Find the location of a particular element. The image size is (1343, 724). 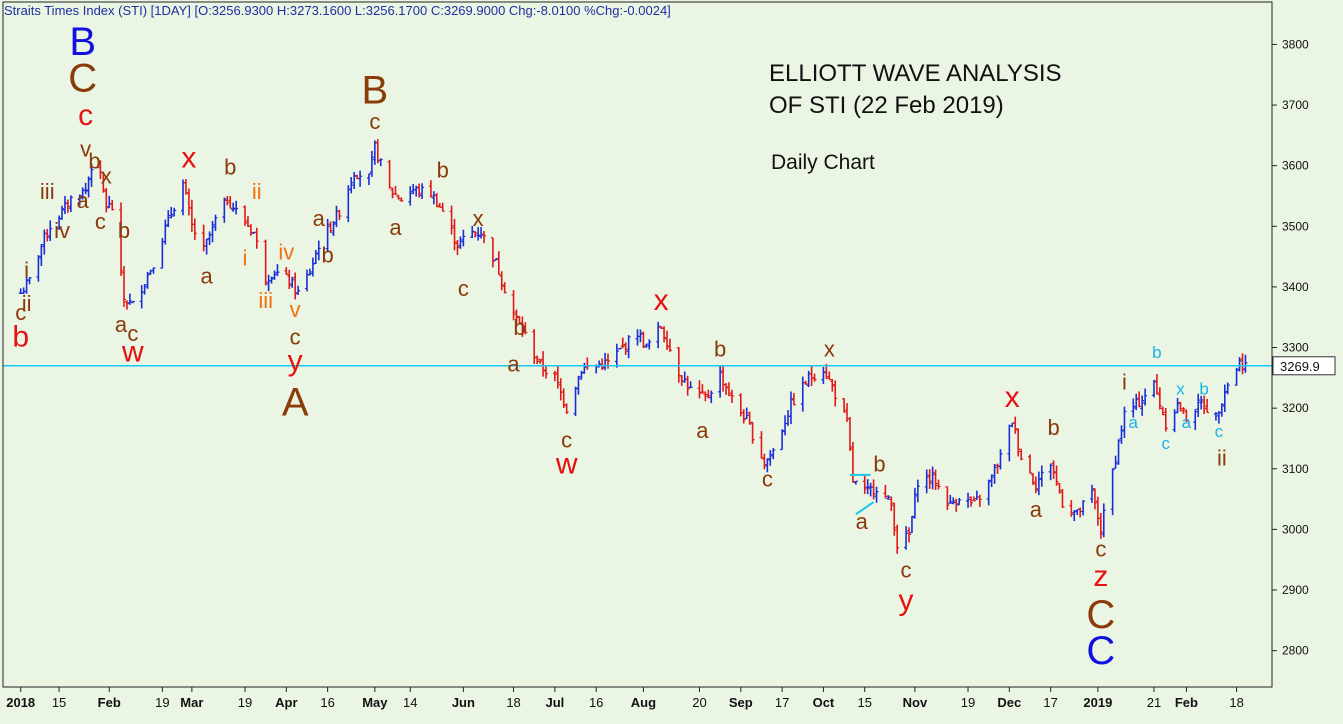

y-tick-label: 3300 is located at coordinates (1295, 348).